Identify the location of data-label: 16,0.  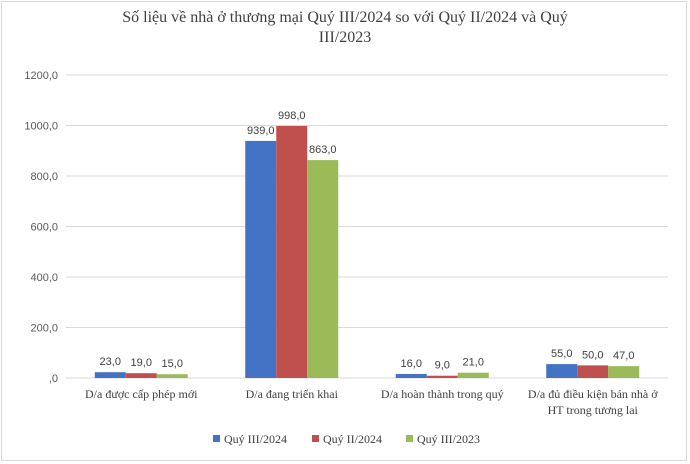
(411, 364).